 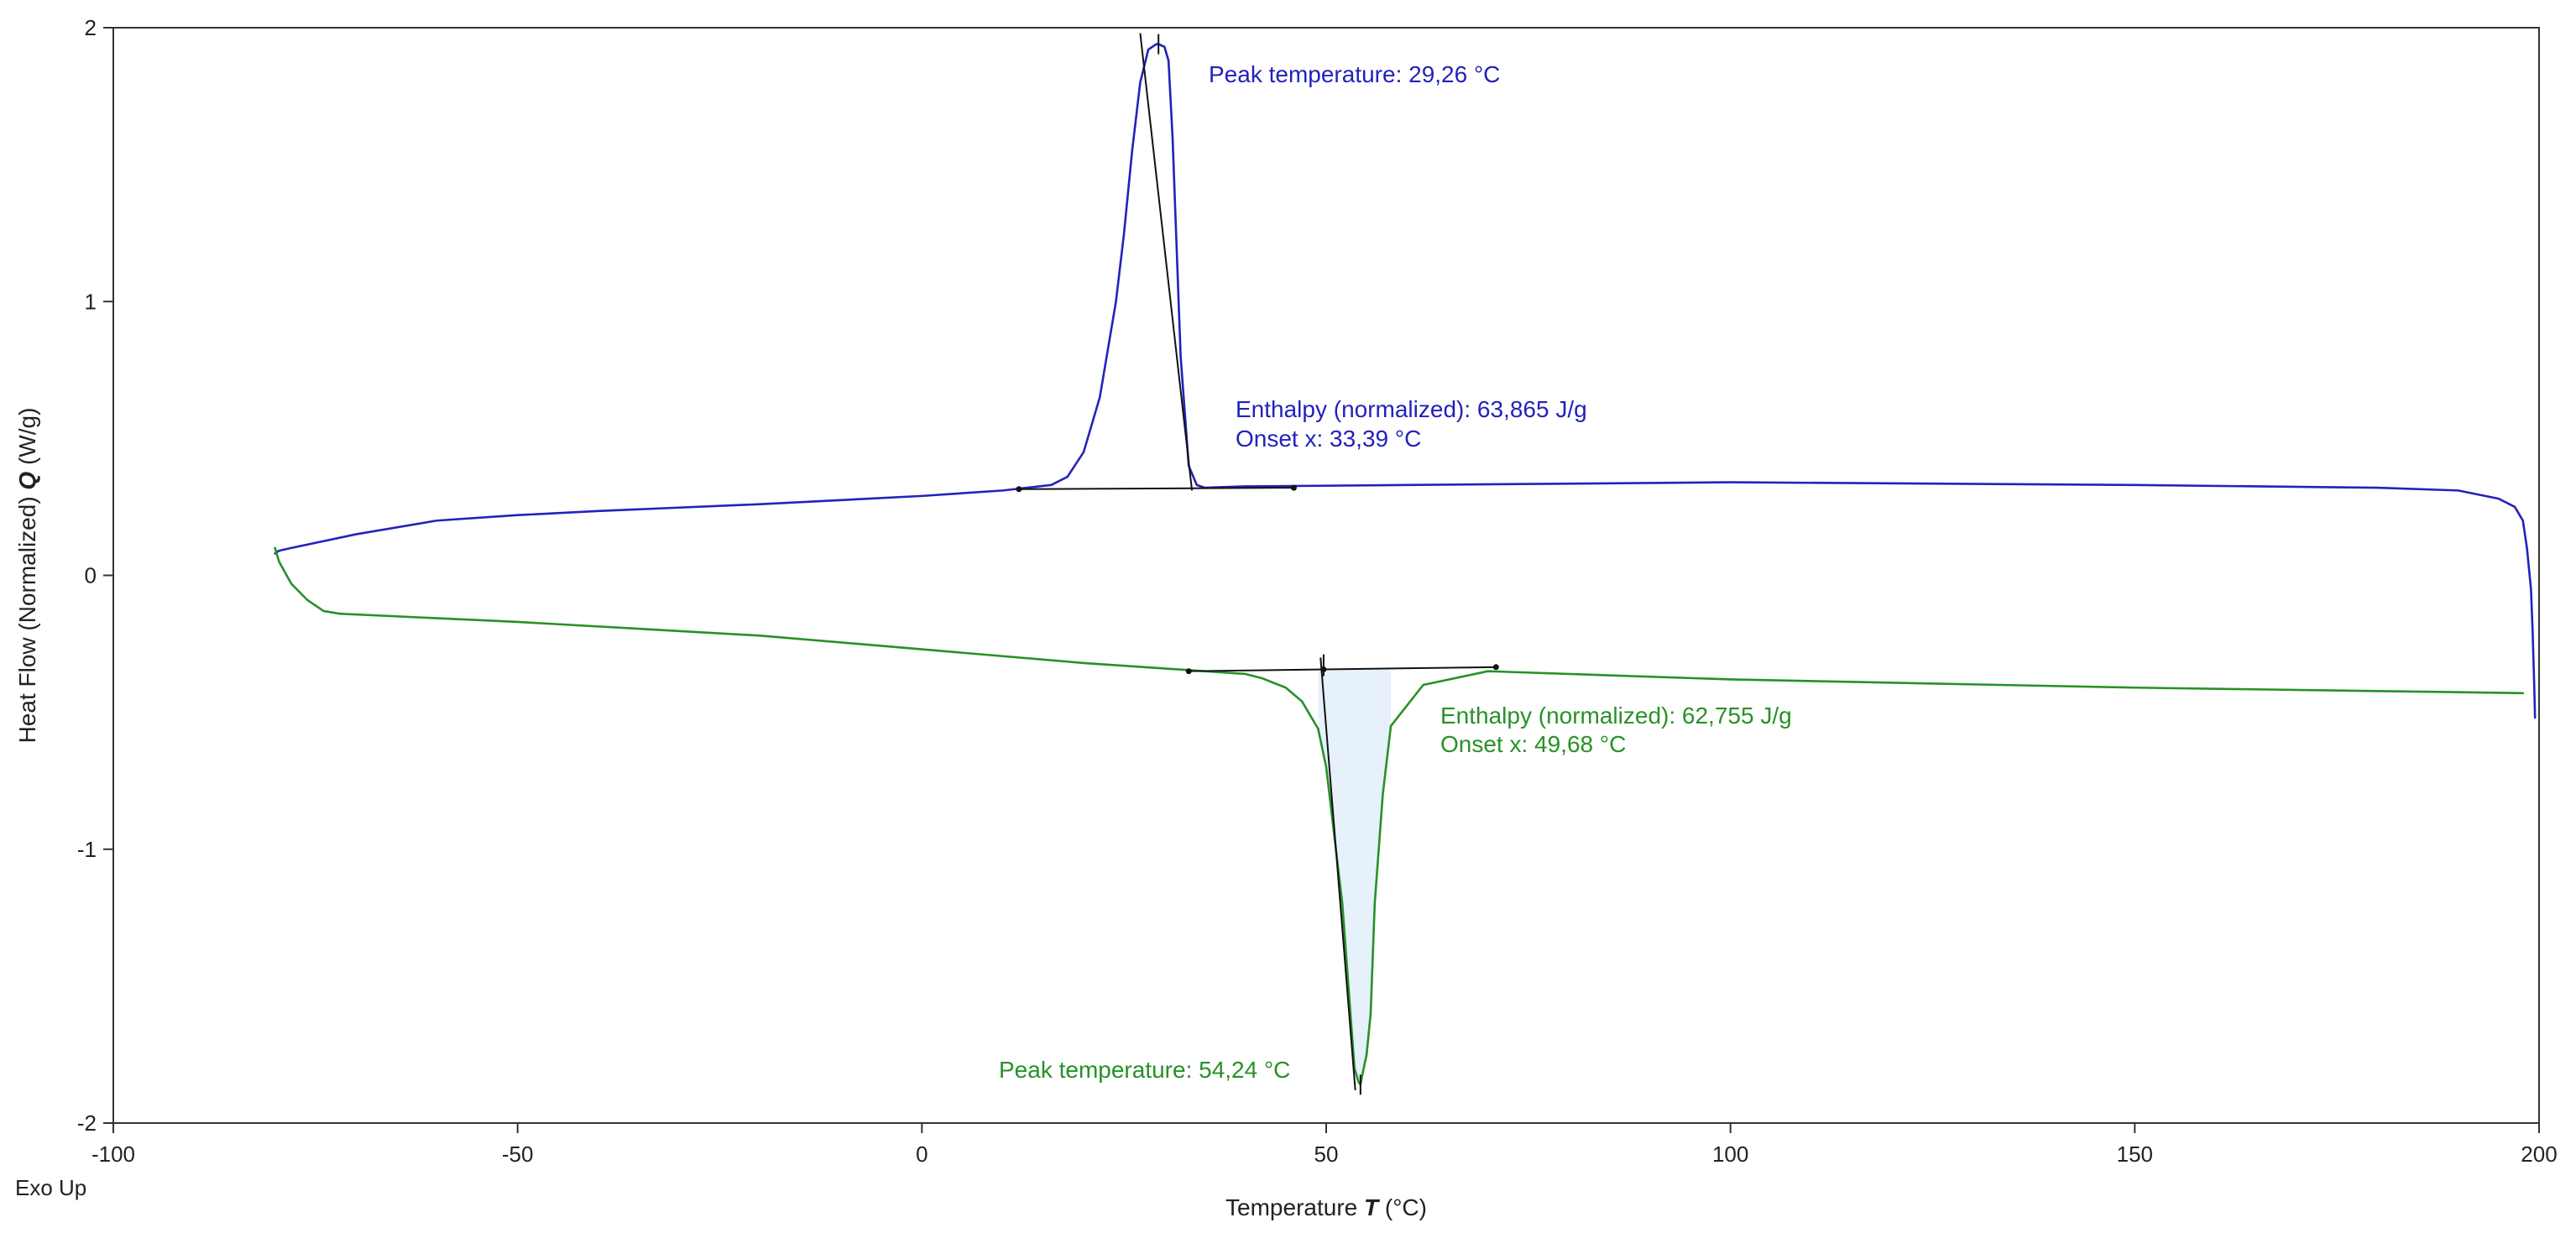 What do you see at coordinates (1166, 262) in the screenshot?
I see `heating-tangent` at bounding box center [1166, 262].